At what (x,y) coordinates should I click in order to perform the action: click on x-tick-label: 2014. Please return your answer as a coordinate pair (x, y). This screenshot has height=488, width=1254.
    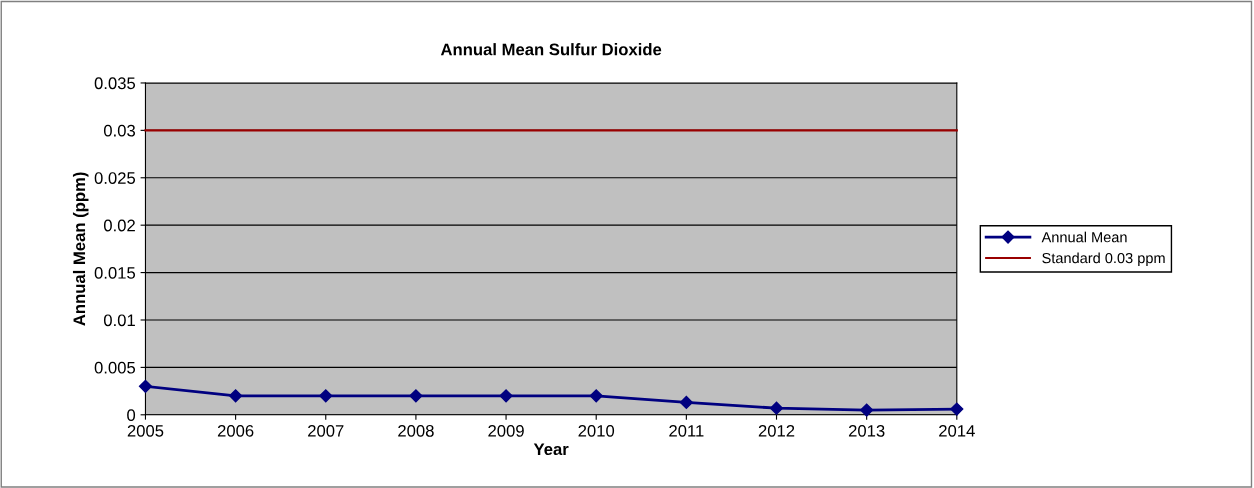
    Looking at the image, I should click on (957, 430).